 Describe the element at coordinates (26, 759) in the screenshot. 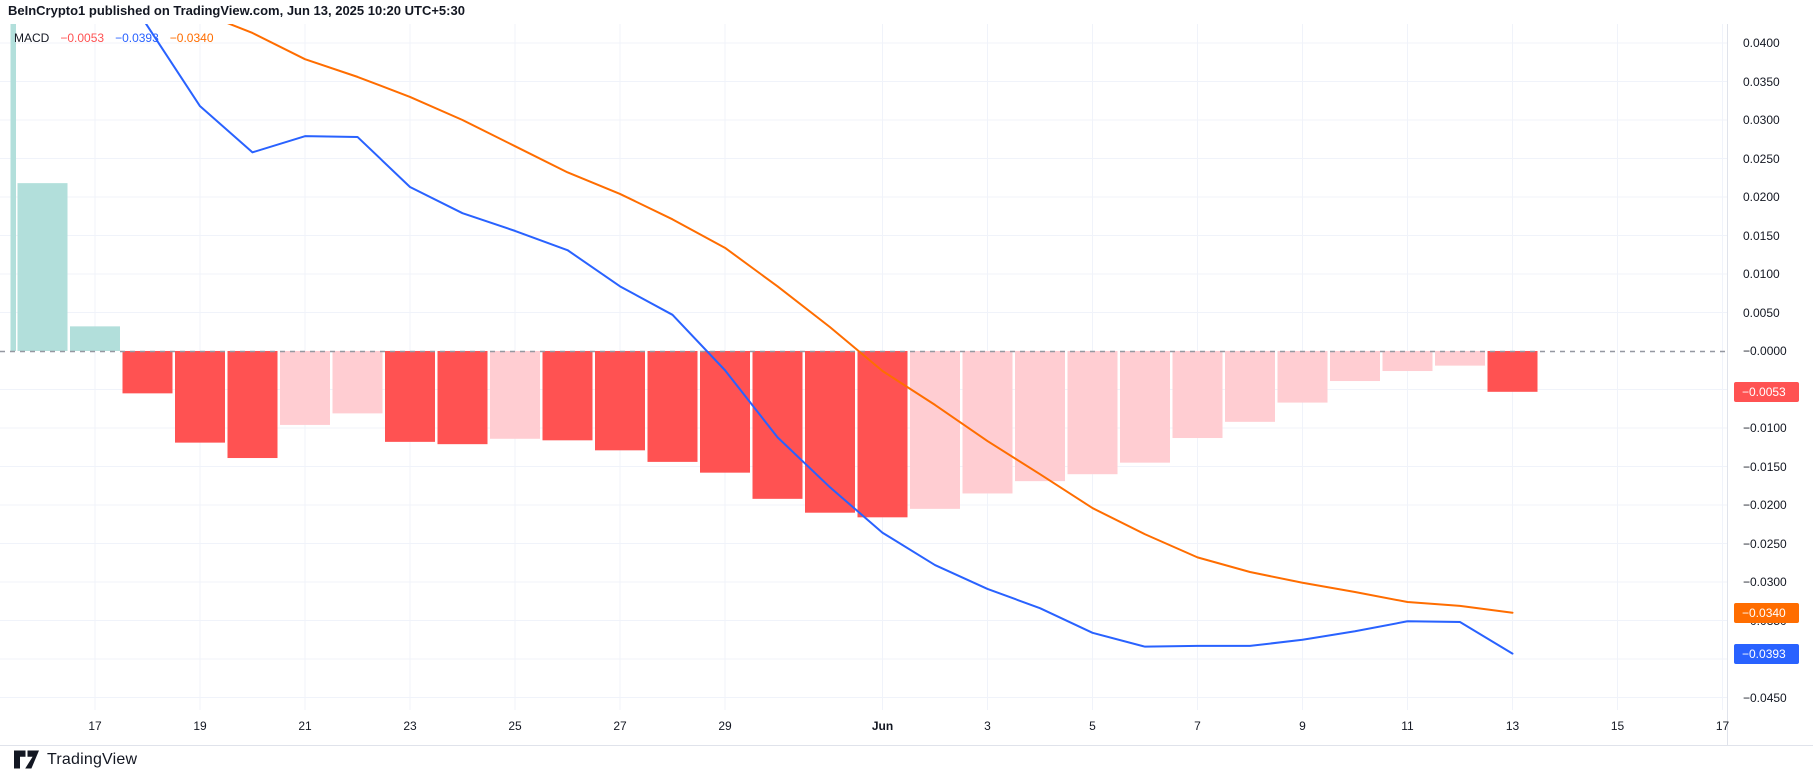

I see `tradingview-logo-icon` at that location.